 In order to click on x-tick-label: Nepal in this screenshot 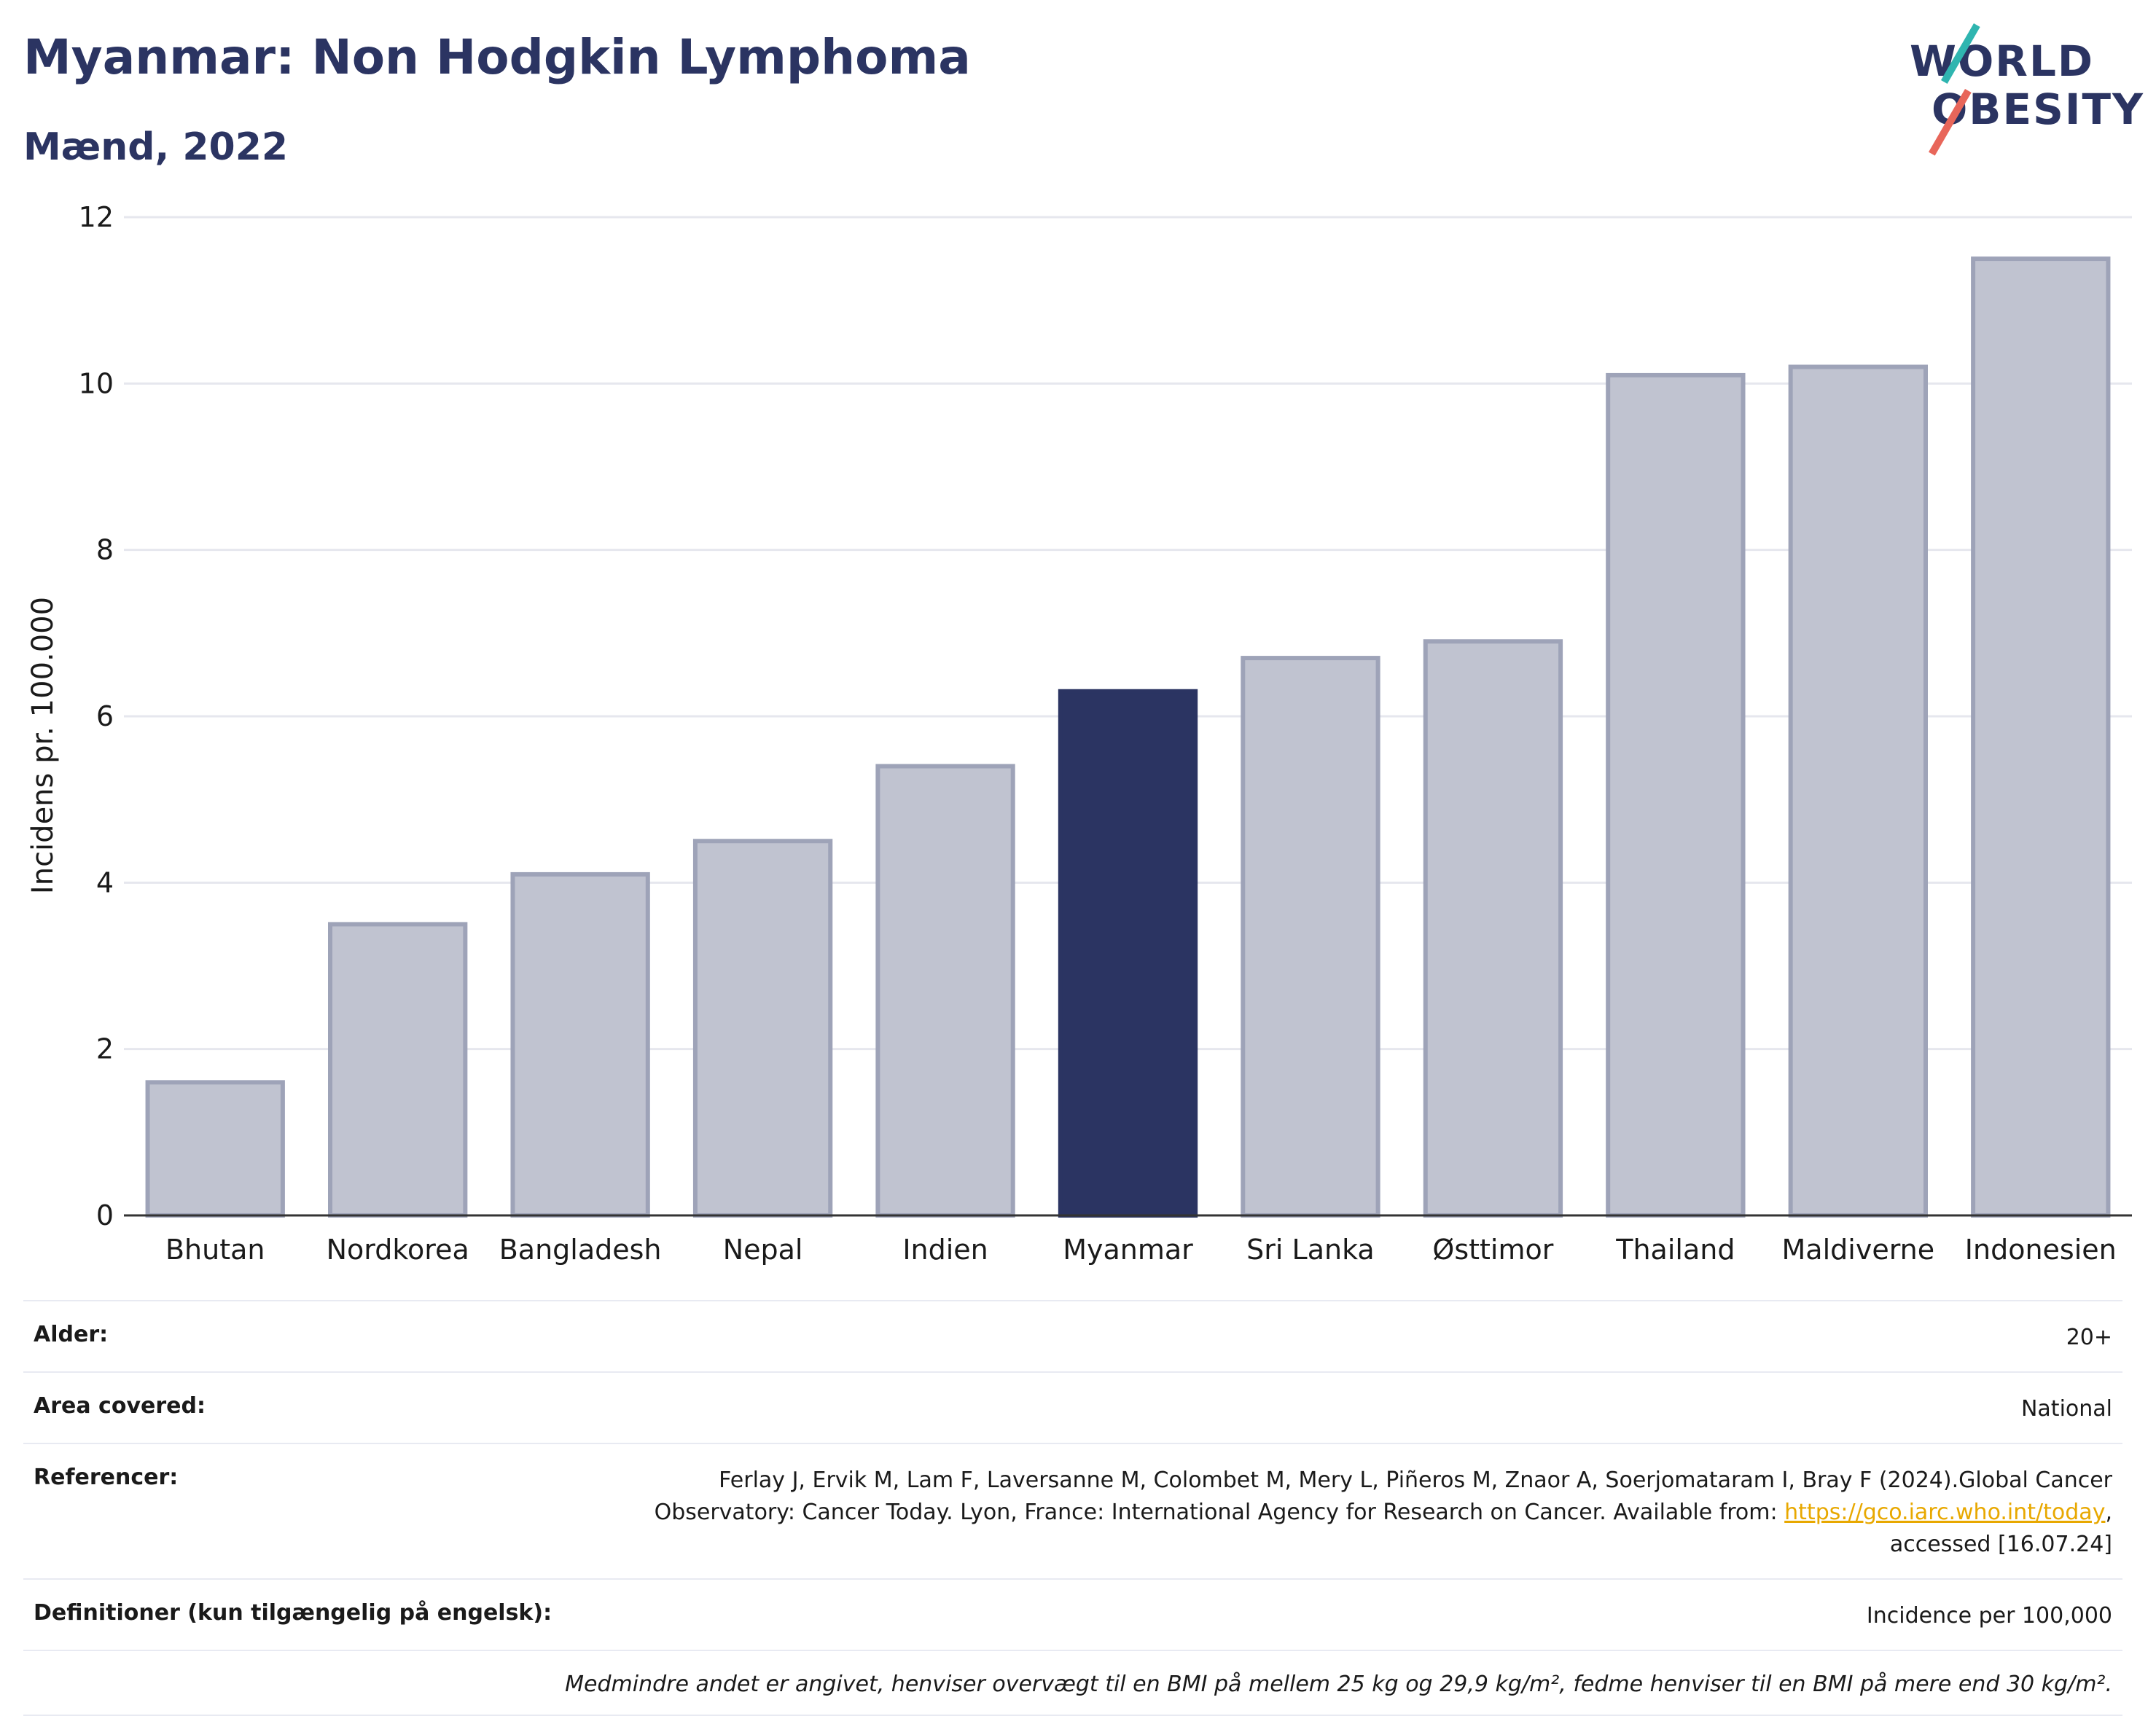, I will do `click(763, 1250)`.